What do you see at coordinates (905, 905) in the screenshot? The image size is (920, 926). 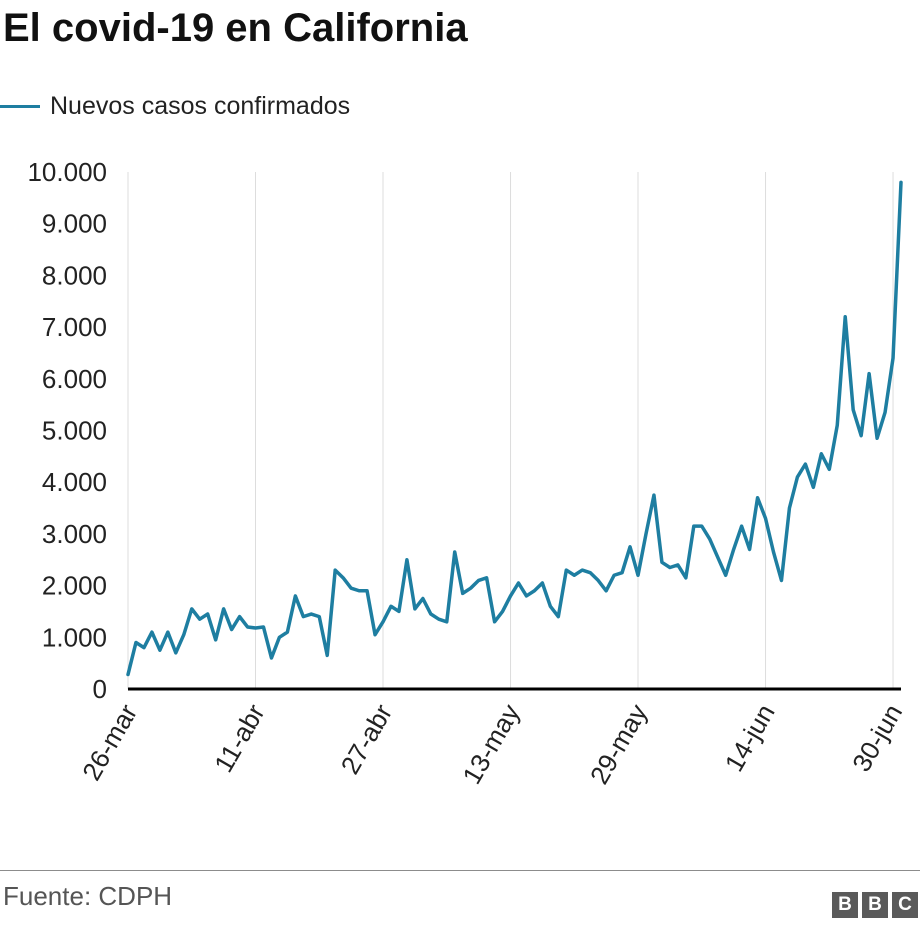 I see `bbc-logo-letter-3: C` at bounding box center [905, 905].